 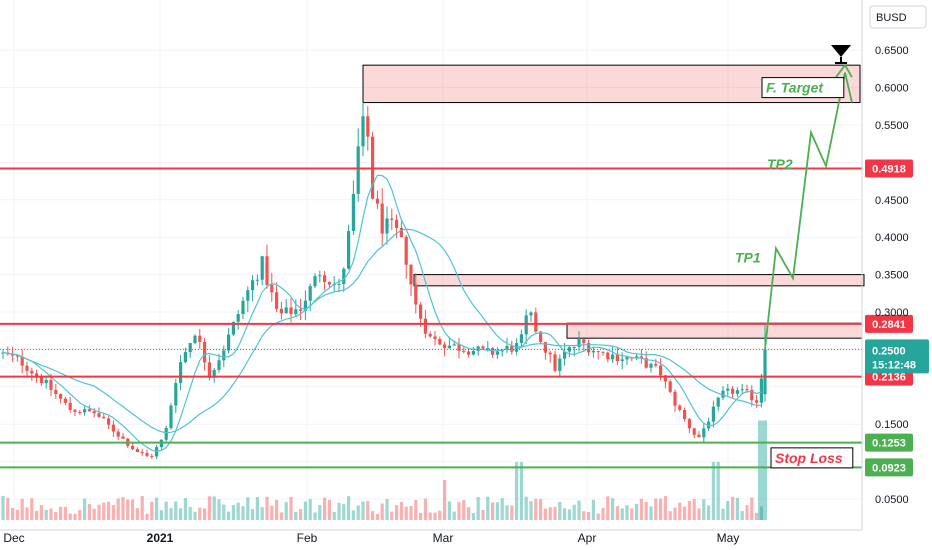 I want to click on y-tick-label: 0.4500, so click(x=892, y=201).